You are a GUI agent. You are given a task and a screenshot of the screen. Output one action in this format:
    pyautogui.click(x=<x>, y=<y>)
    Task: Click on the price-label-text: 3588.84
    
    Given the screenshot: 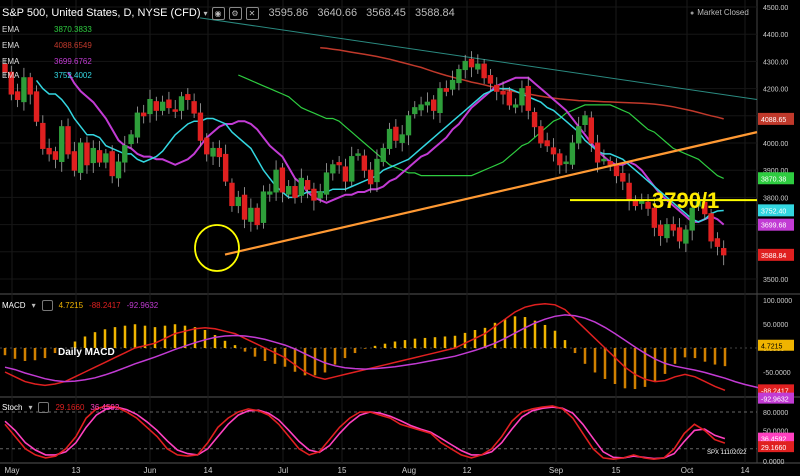 What is the action you would take?
    pyautogui.click(x=773, y=256)
    